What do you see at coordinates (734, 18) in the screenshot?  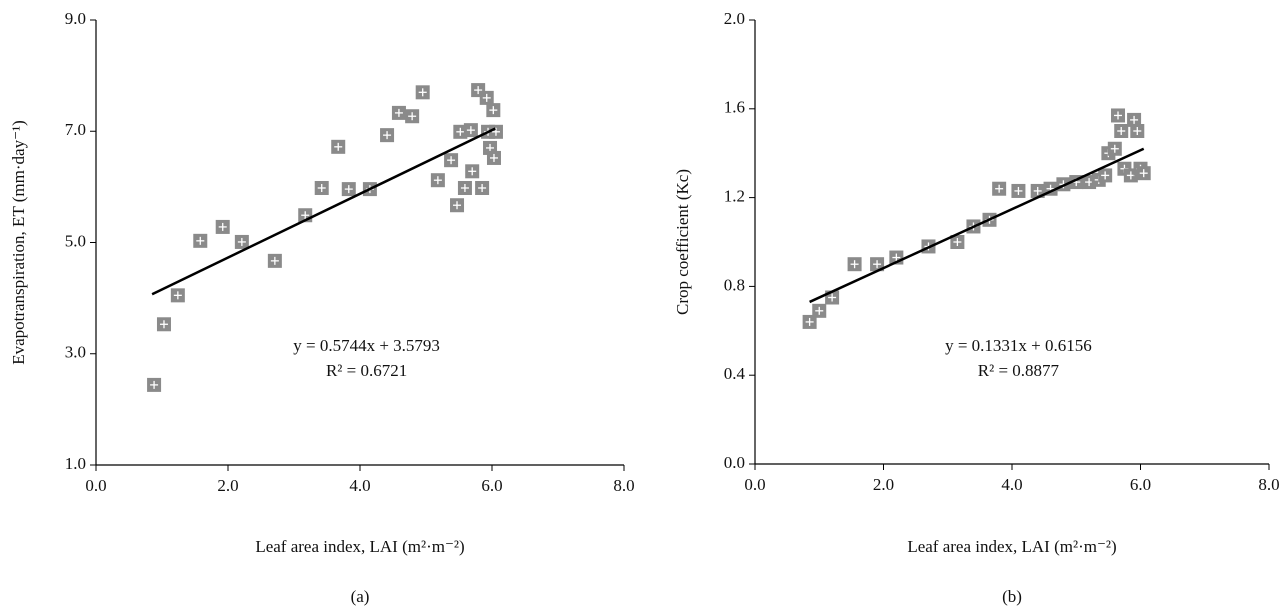 I see `y-tick-label: 2.0` at bounding box center [734, 18].